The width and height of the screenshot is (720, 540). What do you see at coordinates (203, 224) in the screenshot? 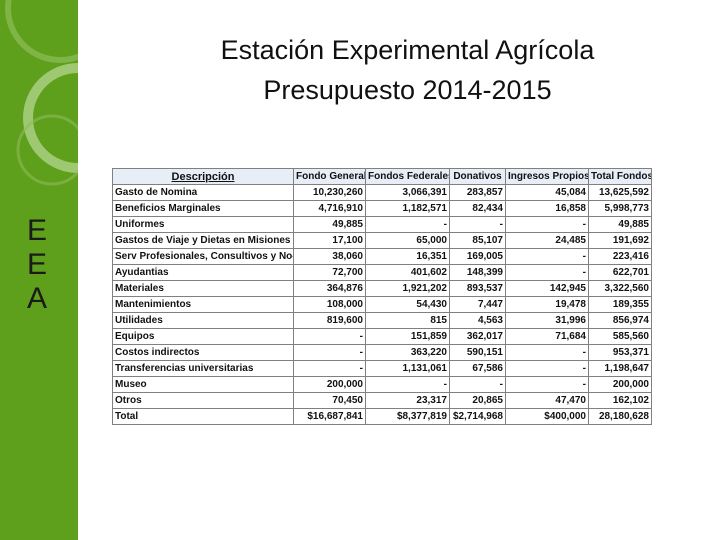
I see `row-label: Uniformes` at bounding box center [203, 224].